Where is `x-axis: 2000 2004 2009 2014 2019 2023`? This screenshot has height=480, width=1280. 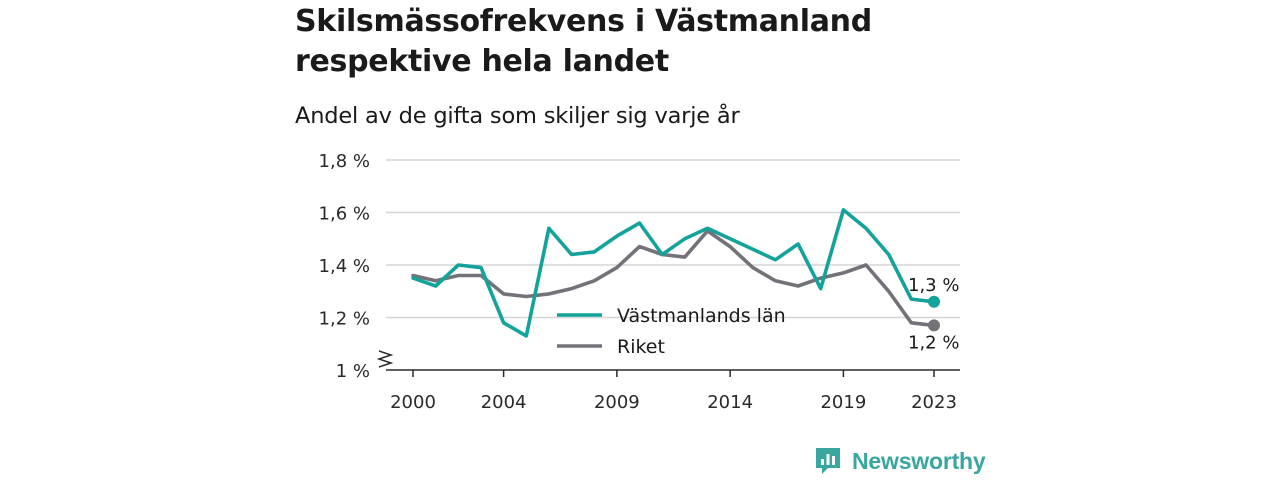
x-axis: 2000 2004 2009 2014 2019 2023 is located at coordinates (673, 391).